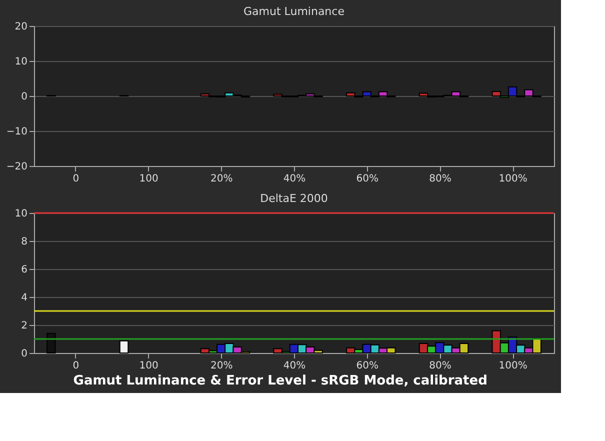 Image resolution: width=605 pixels, height=441 pixels. I want to click on y-tick-label: −10, so click(17, 132).